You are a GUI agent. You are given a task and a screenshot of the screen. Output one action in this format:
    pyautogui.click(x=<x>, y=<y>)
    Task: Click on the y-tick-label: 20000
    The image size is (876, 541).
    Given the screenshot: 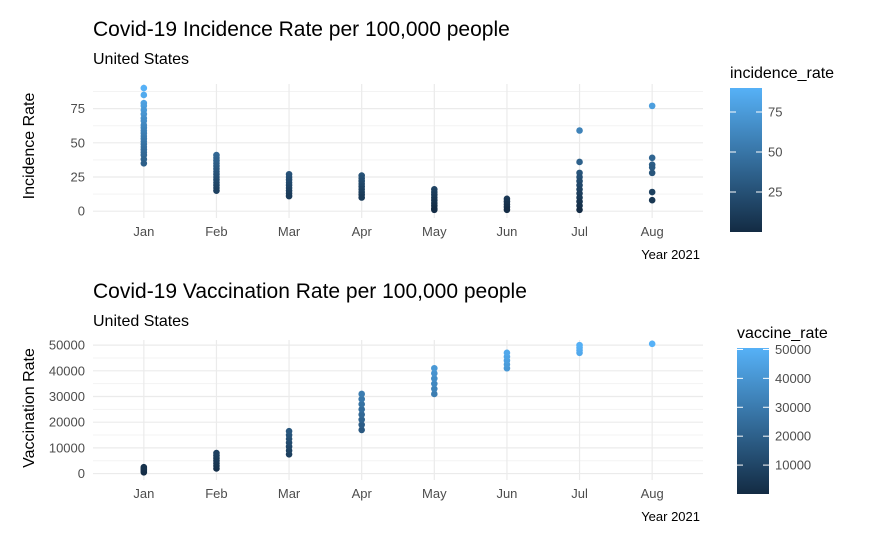 What is the action you would take?
    pyautogui.click(x=67, y=422)
    